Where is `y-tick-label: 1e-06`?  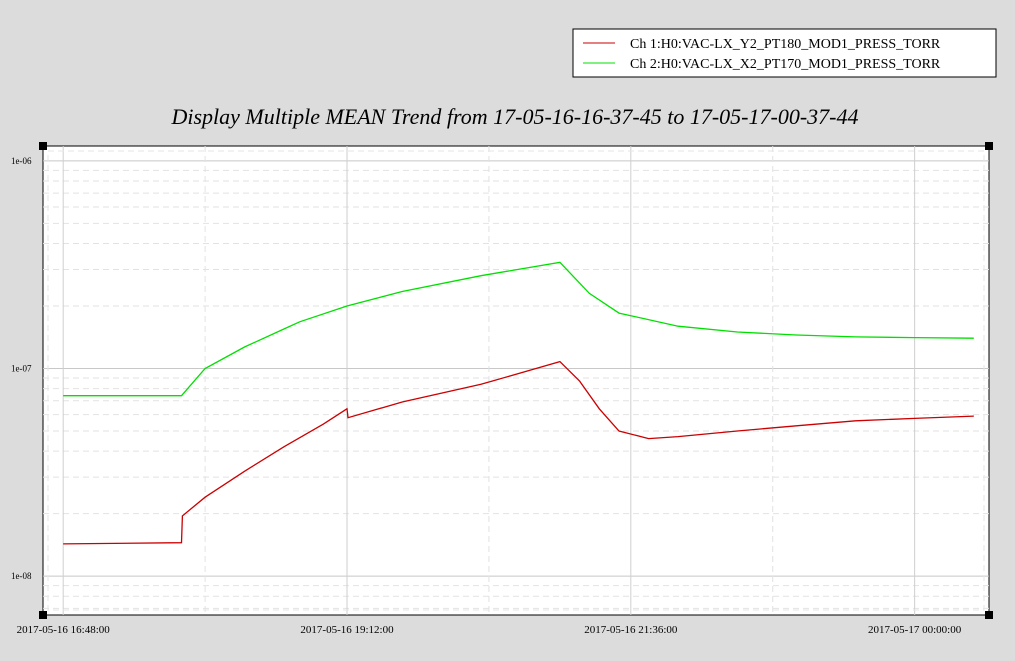 y-tick-label: 1e-06 is located at coordinates (21, 161).